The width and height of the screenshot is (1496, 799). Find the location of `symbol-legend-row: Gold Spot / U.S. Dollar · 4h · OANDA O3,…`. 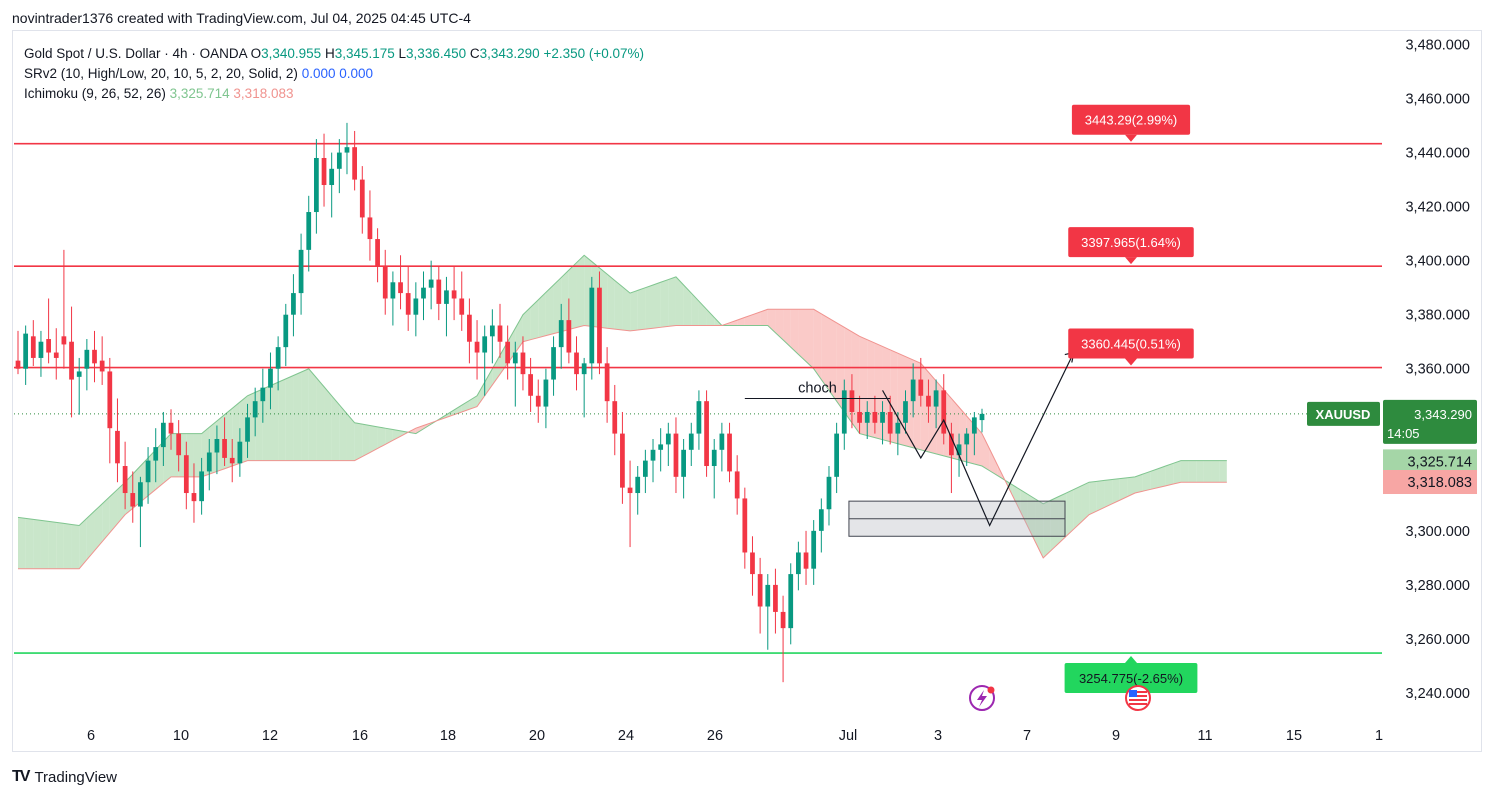

symbol-legend-row: Gold Spot / U.S. Dollar · 4h · OANDA O3,… is located at coordinates (334, 54).